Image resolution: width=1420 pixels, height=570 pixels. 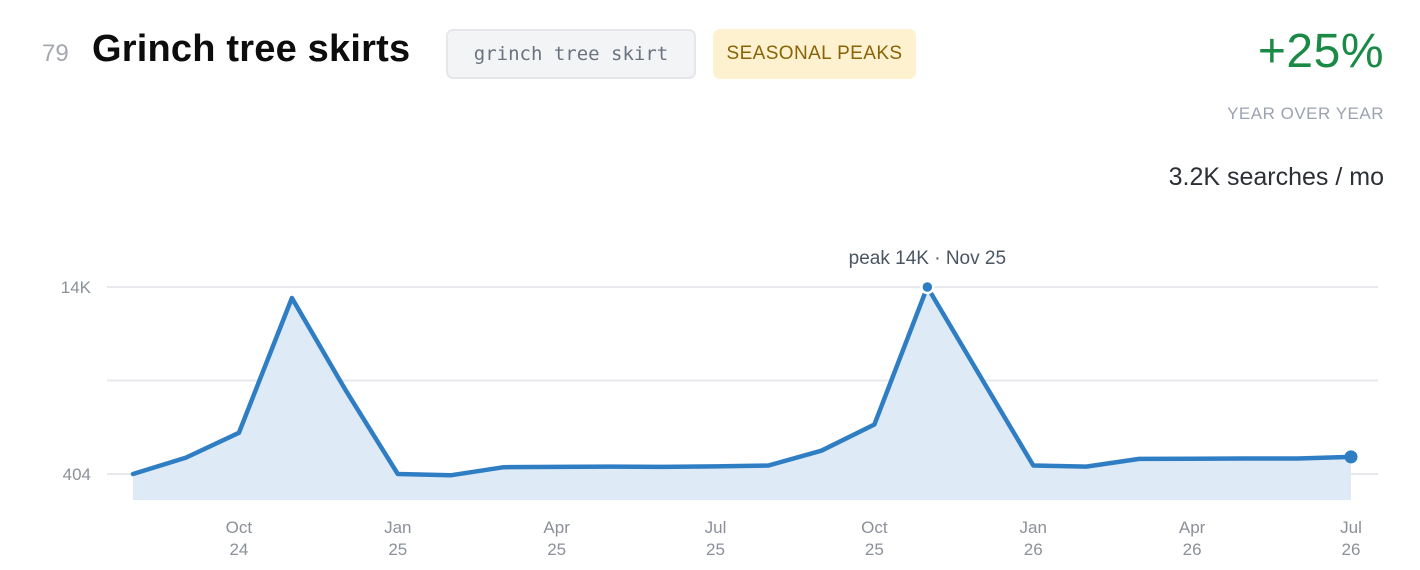 I want to click on x-tick-label: Apr 25, so click(x=556, y=538).